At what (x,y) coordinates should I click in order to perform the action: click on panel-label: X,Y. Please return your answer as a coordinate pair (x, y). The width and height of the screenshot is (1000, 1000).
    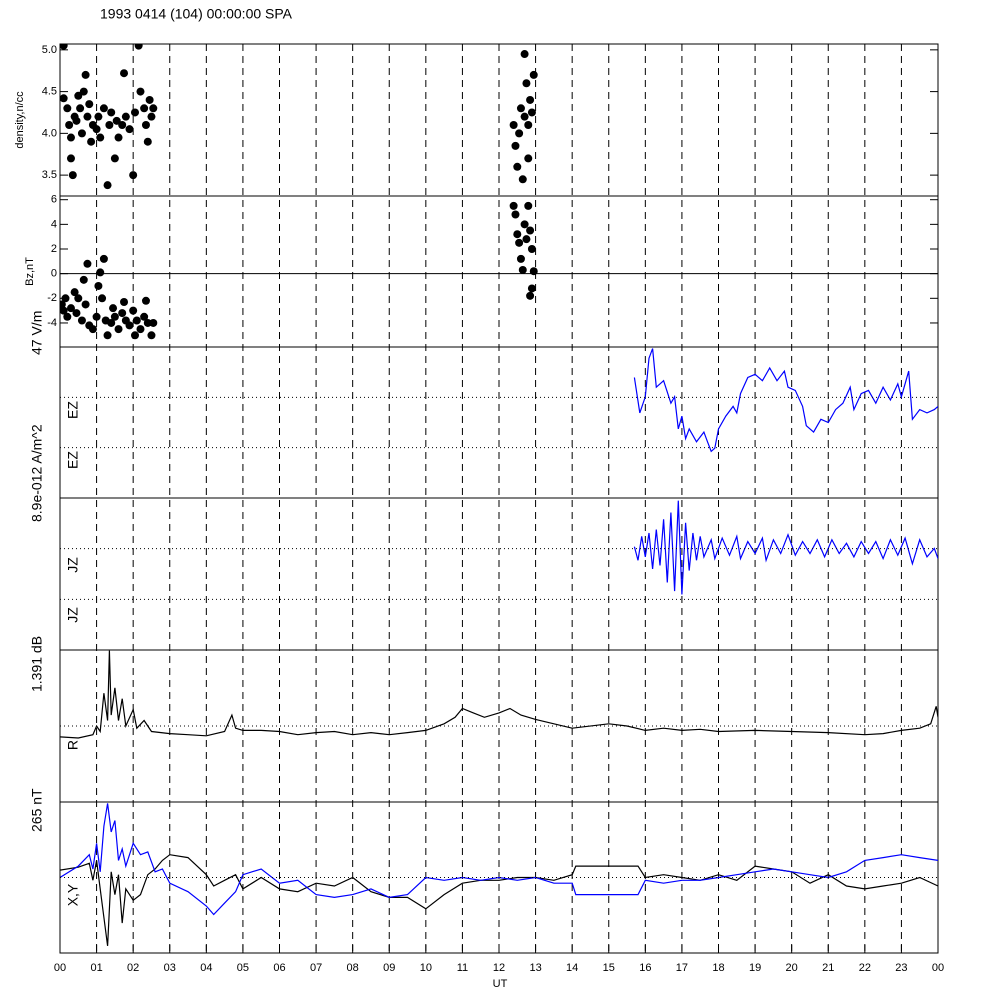
    Looking at the image, I should click on (73, 894).